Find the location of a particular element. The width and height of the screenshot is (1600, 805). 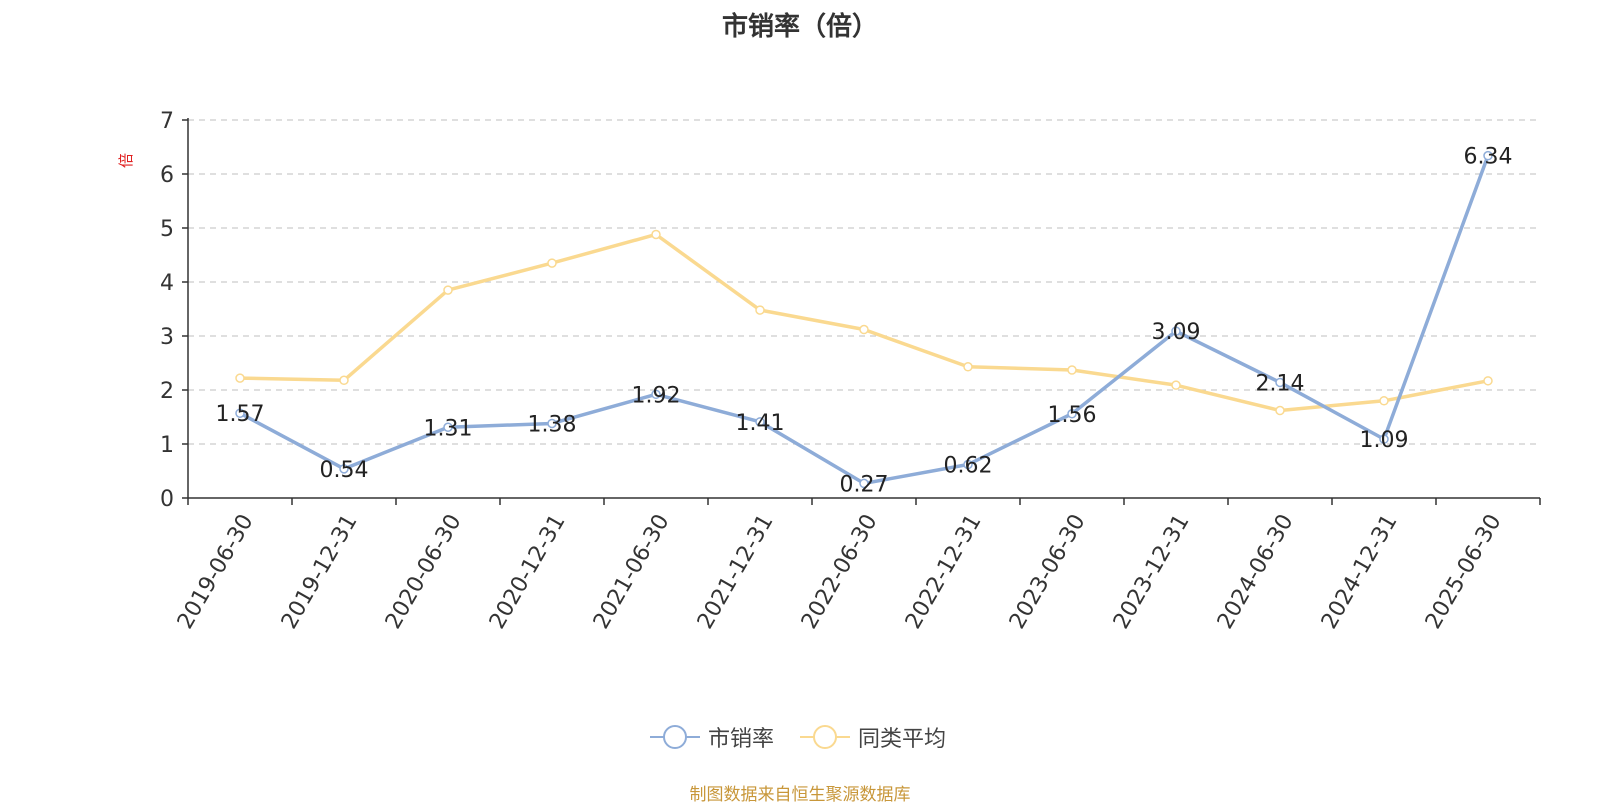

x-tick-label: 2019-06-30 is located at coordinates (216, 571).